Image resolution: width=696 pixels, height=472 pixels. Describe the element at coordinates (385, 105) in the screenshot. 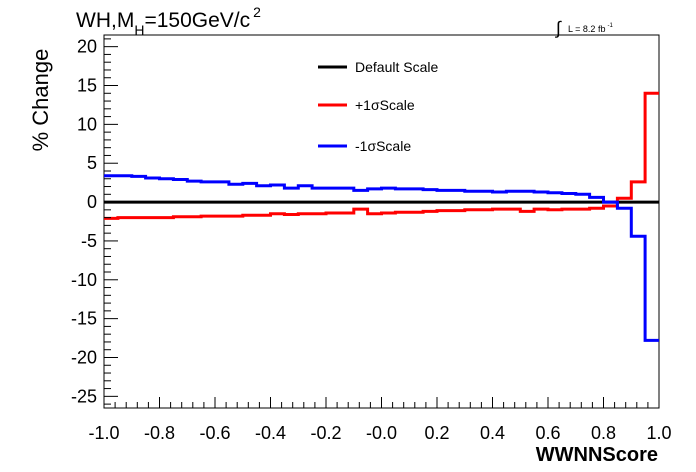

I see `legend-label-plus1sigma: +1σScale` at that location.